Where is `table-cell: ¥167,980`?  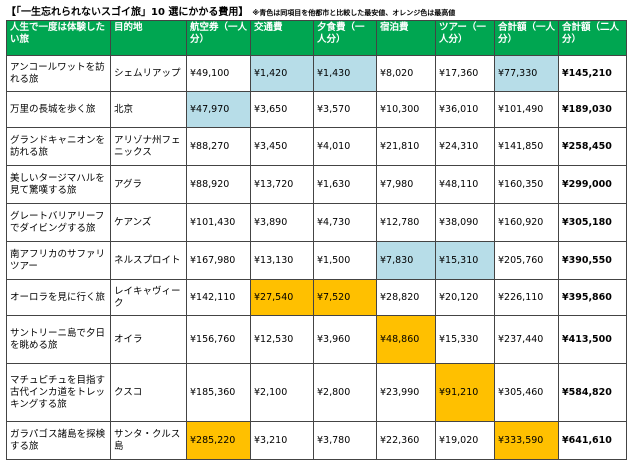
table-cell: ¥167,980 is located at coordinates (218, 260).